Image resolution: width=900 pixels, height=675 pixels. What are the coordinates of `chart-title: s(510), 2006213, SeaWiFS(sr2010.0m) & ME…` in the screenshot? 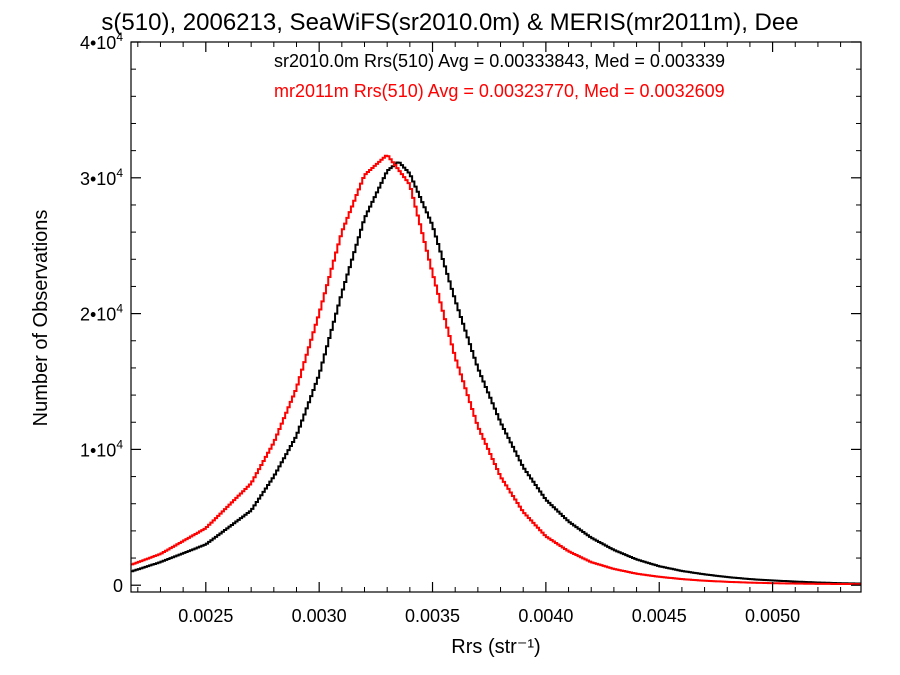 It's located at (449, 22).